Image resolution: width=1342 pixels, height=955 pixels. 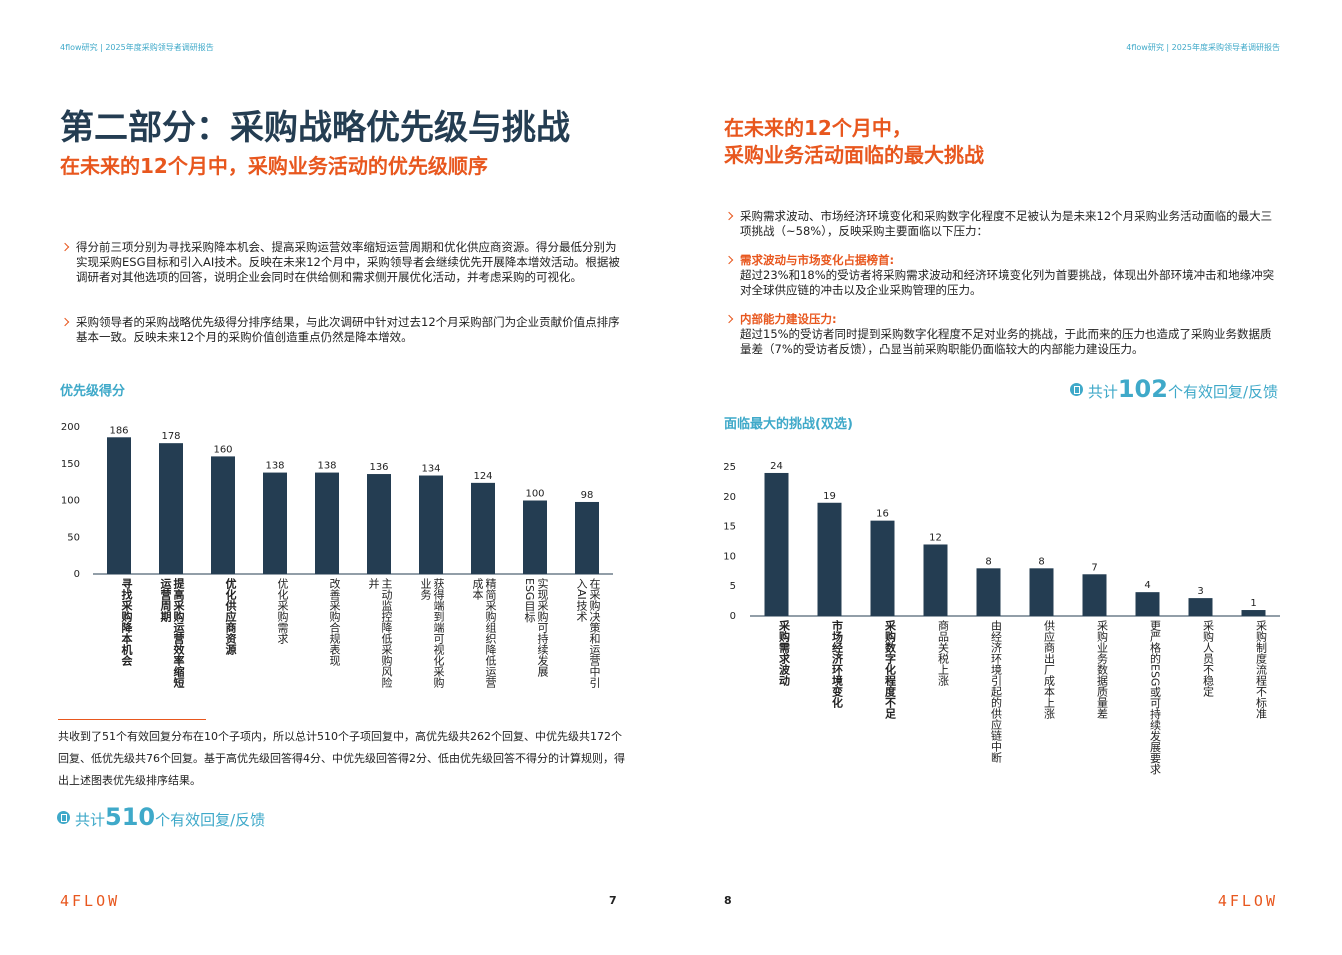 What do you see at coordinates (282, 611) in the screenshot?
I see `x-tick-label: 优化采购需求` at bounding box center [282, 611].